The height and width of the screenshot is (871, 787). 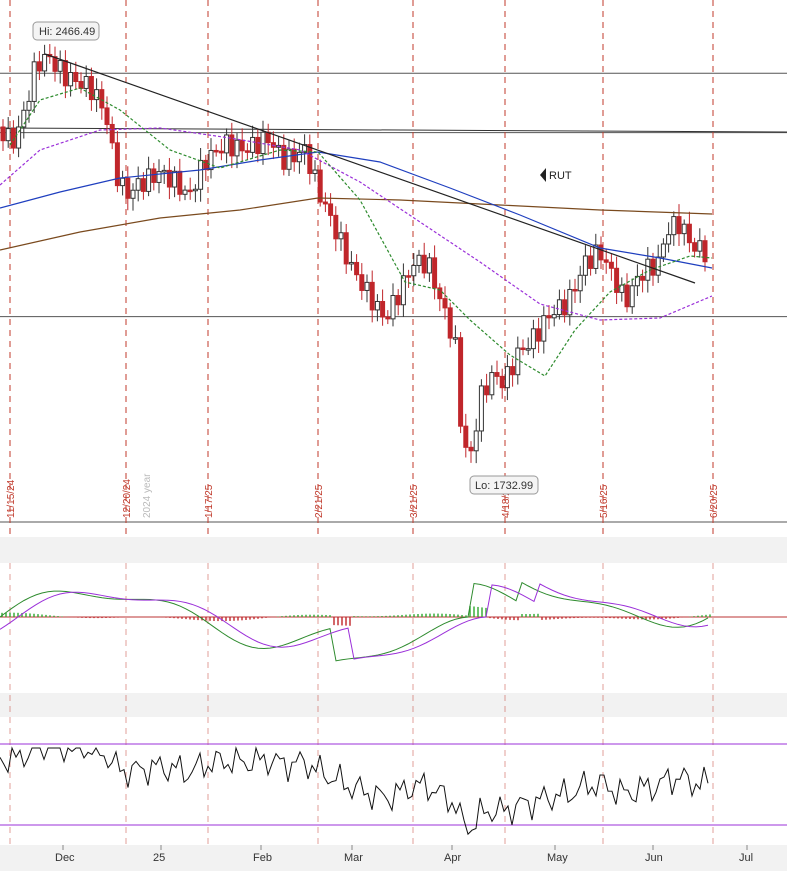 I want to click on symbol-label: RUT, so click(x=560, y=176).